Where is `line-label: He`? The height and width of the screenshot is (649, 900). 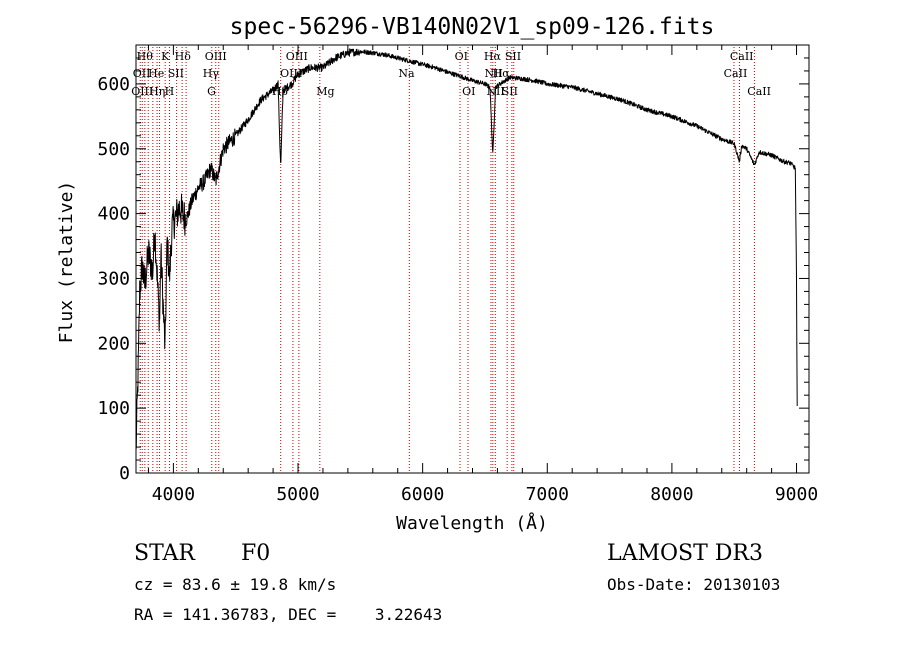 line-label: He is located at coordinates (156, 73).